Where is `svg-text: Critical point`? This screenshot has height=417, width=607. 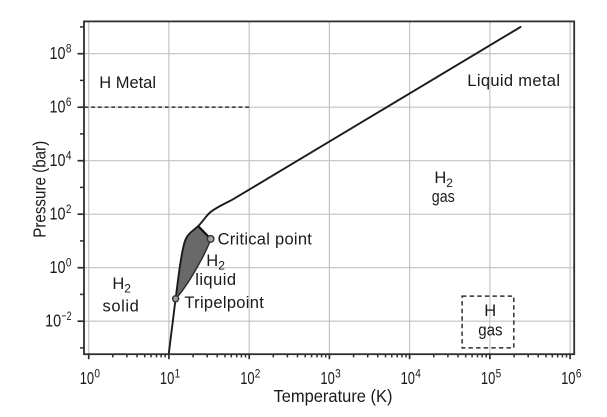 svg-text: Critical point is located at coordinates (265, 239).